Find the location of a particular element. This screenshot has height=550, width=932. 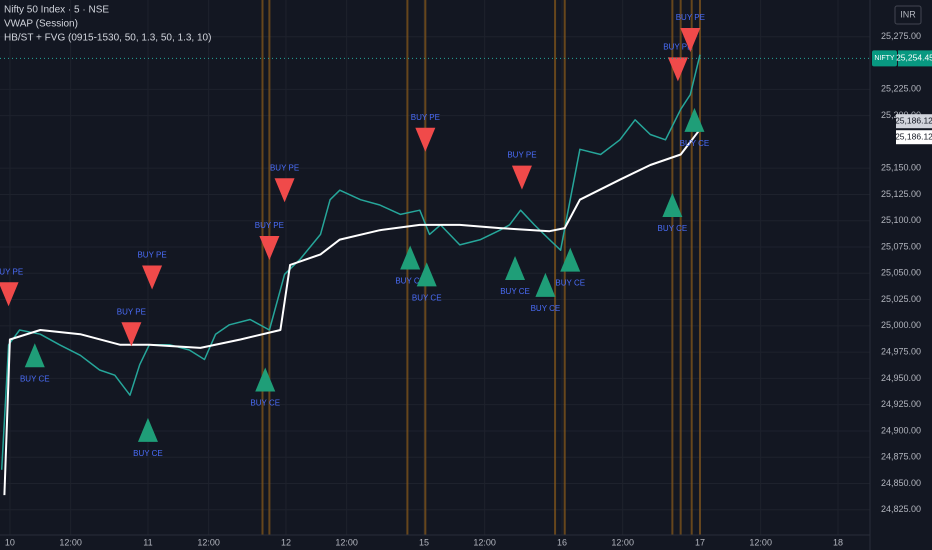

y-tick-label: 24,875.00 is located at coordinates (901, 457).